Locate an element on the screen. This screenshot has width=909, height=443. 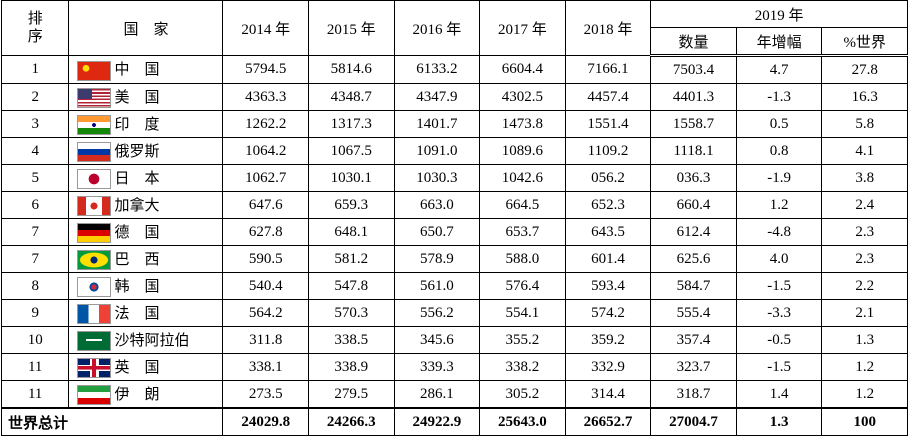
value-cell: 1118.1 is located at coordinates (693, 151).